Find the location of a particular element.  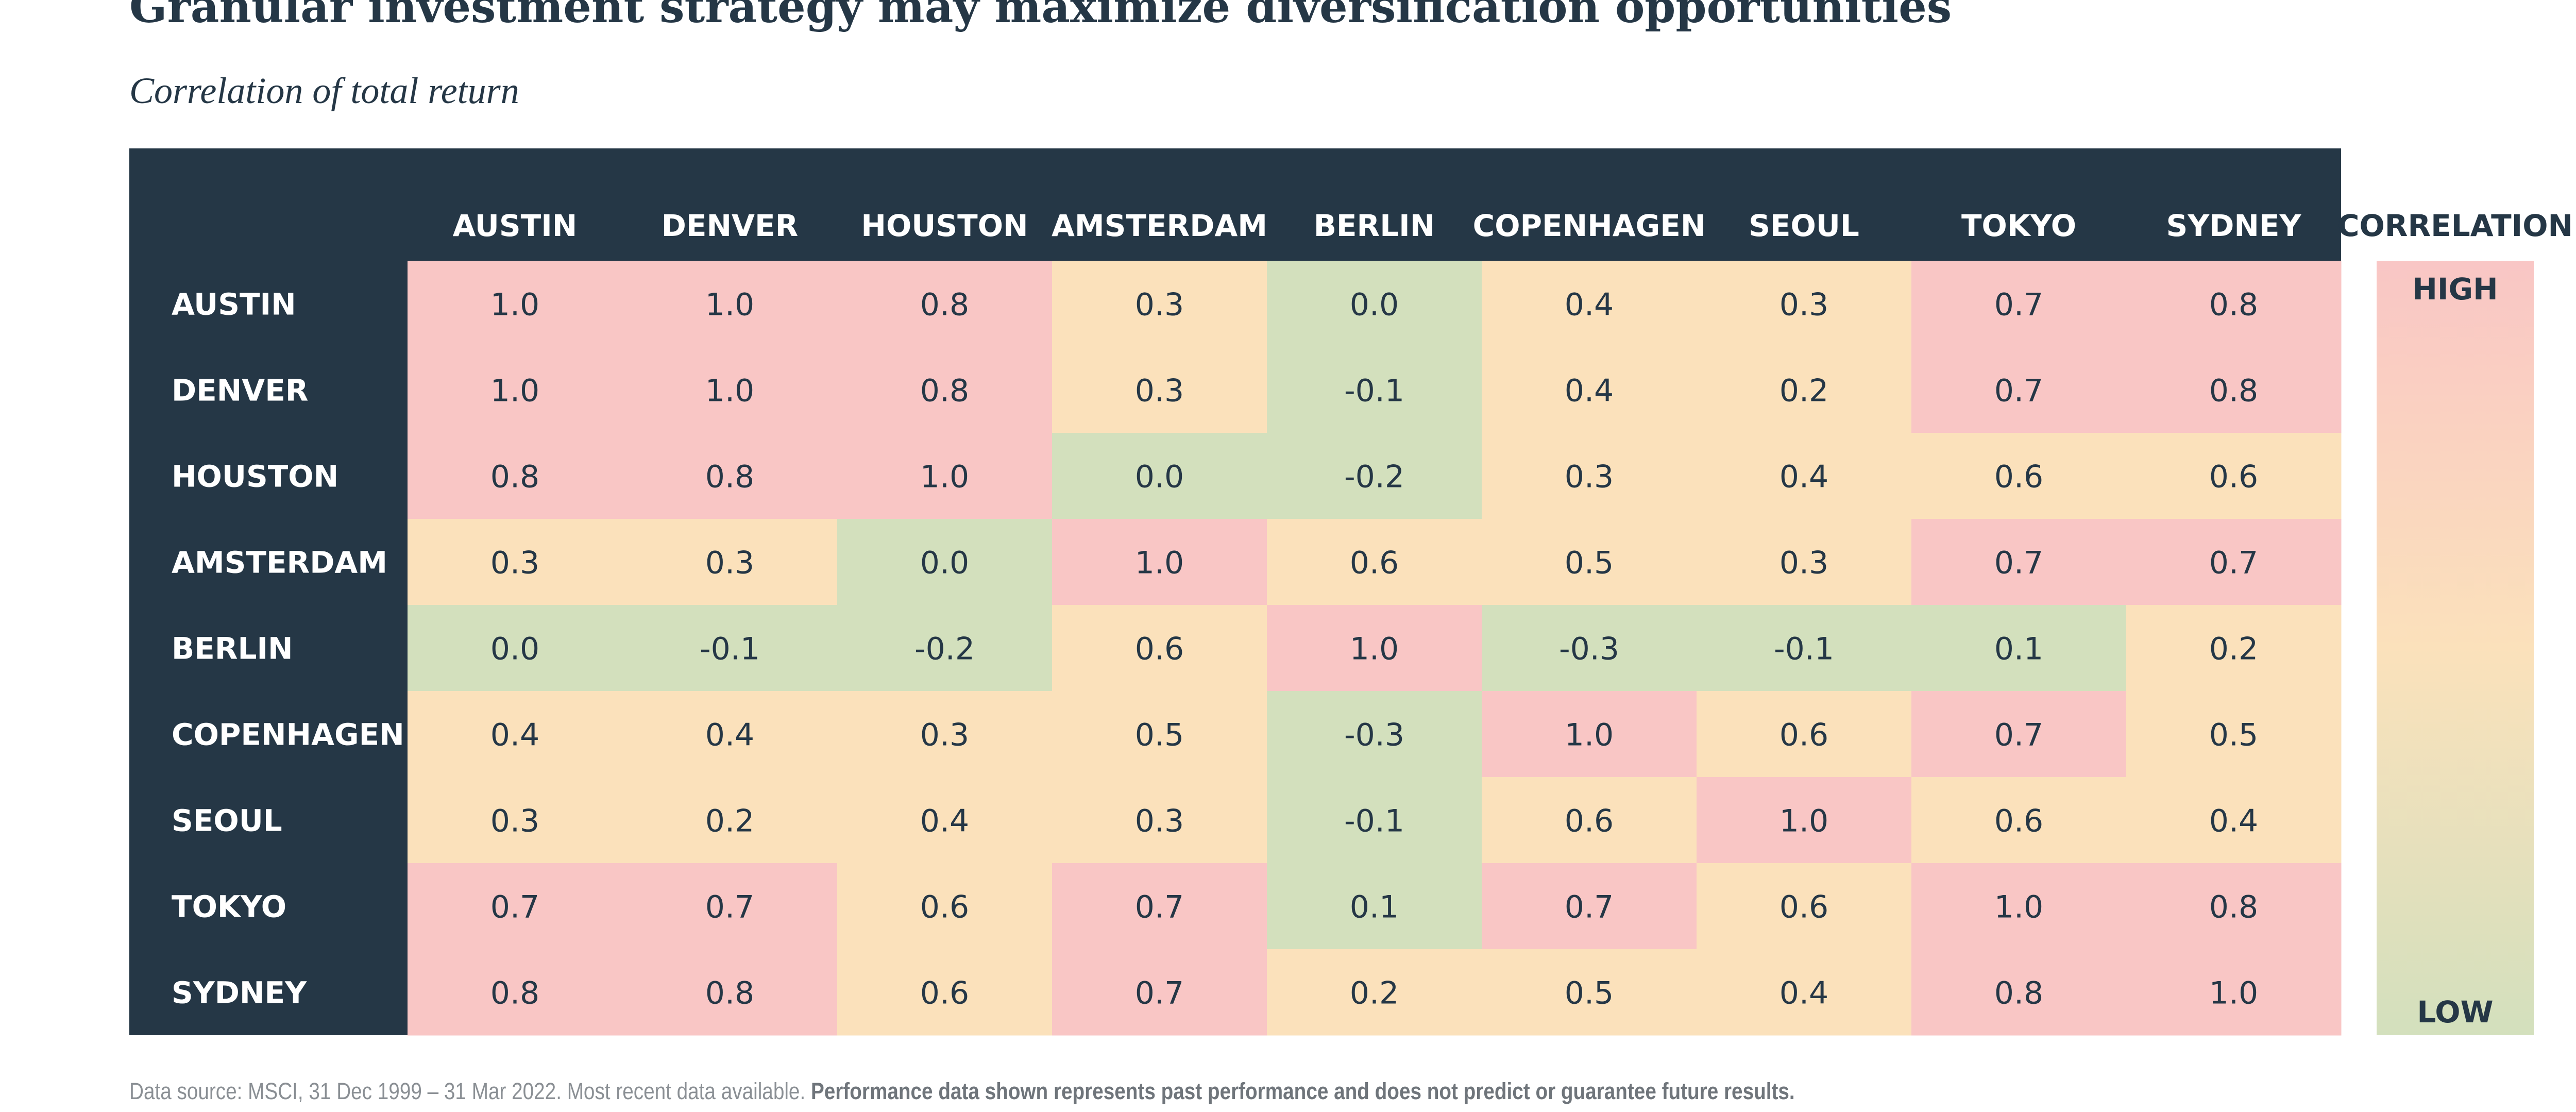

row-header: DENVER is located at coordinates (240, 390).